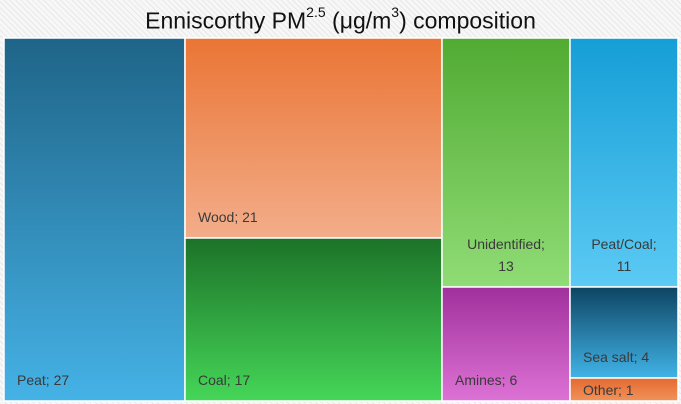  Describe the element at coordinates (608, 390) in the screenshot. I see `treemap-label-other: Other; 1` at that location.